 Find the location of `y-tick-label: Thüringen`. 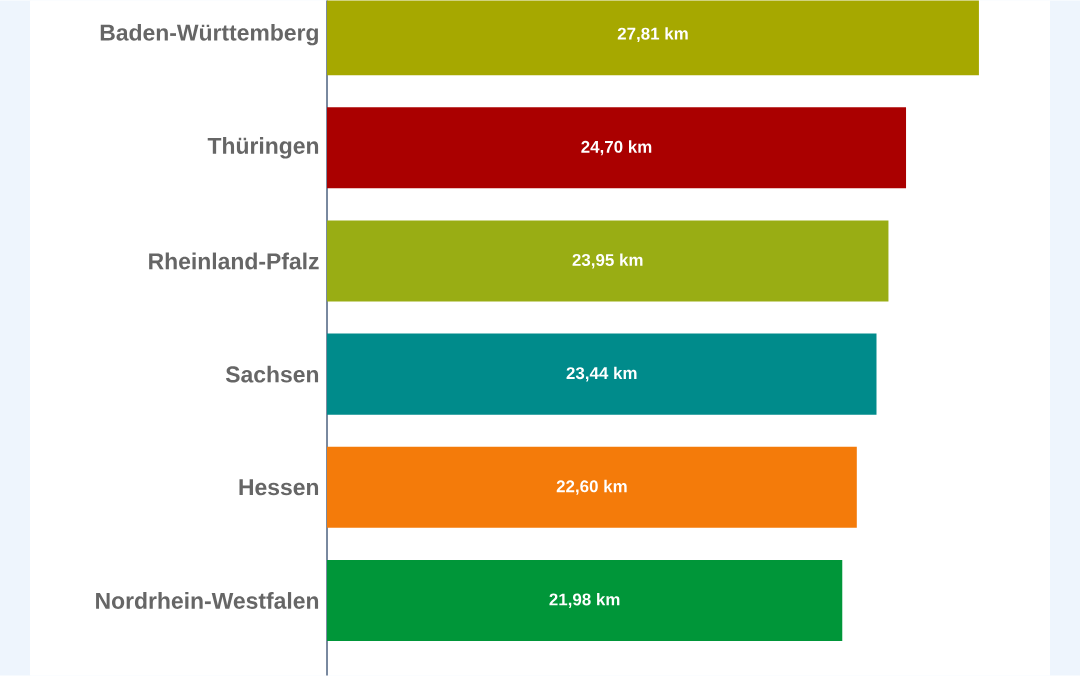

y-tick-label: Thüringen is located at coordinates (263, 147).